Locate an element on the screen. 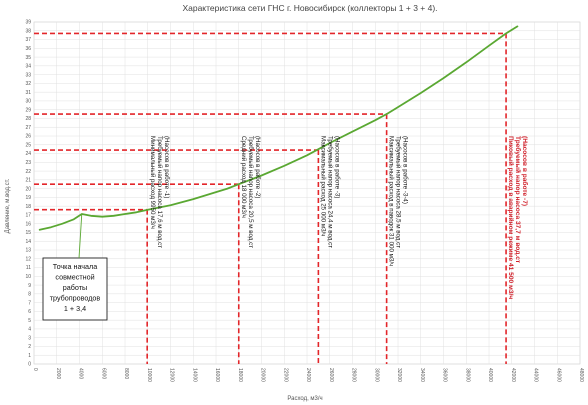  annotation-2-line-2: (Насосов в работе -3) is located at coordinates (336, 167).